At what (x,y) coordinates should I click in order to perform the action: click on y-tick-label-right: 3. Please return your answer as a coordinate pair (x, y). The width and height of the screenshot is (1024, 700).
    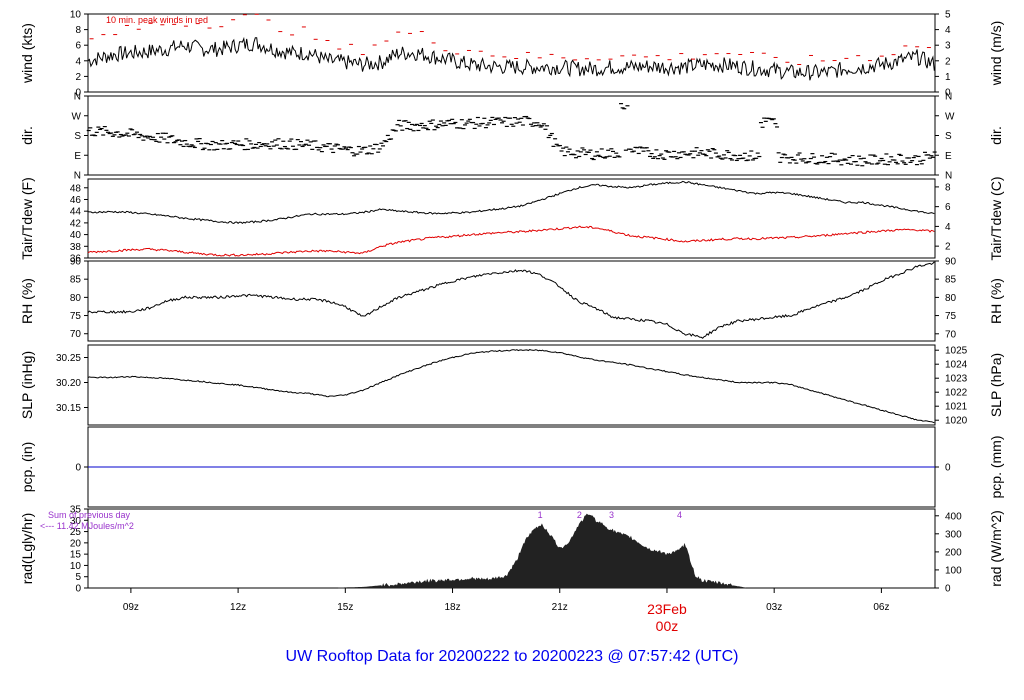
    Looking at the image, I should click on (948, 46).